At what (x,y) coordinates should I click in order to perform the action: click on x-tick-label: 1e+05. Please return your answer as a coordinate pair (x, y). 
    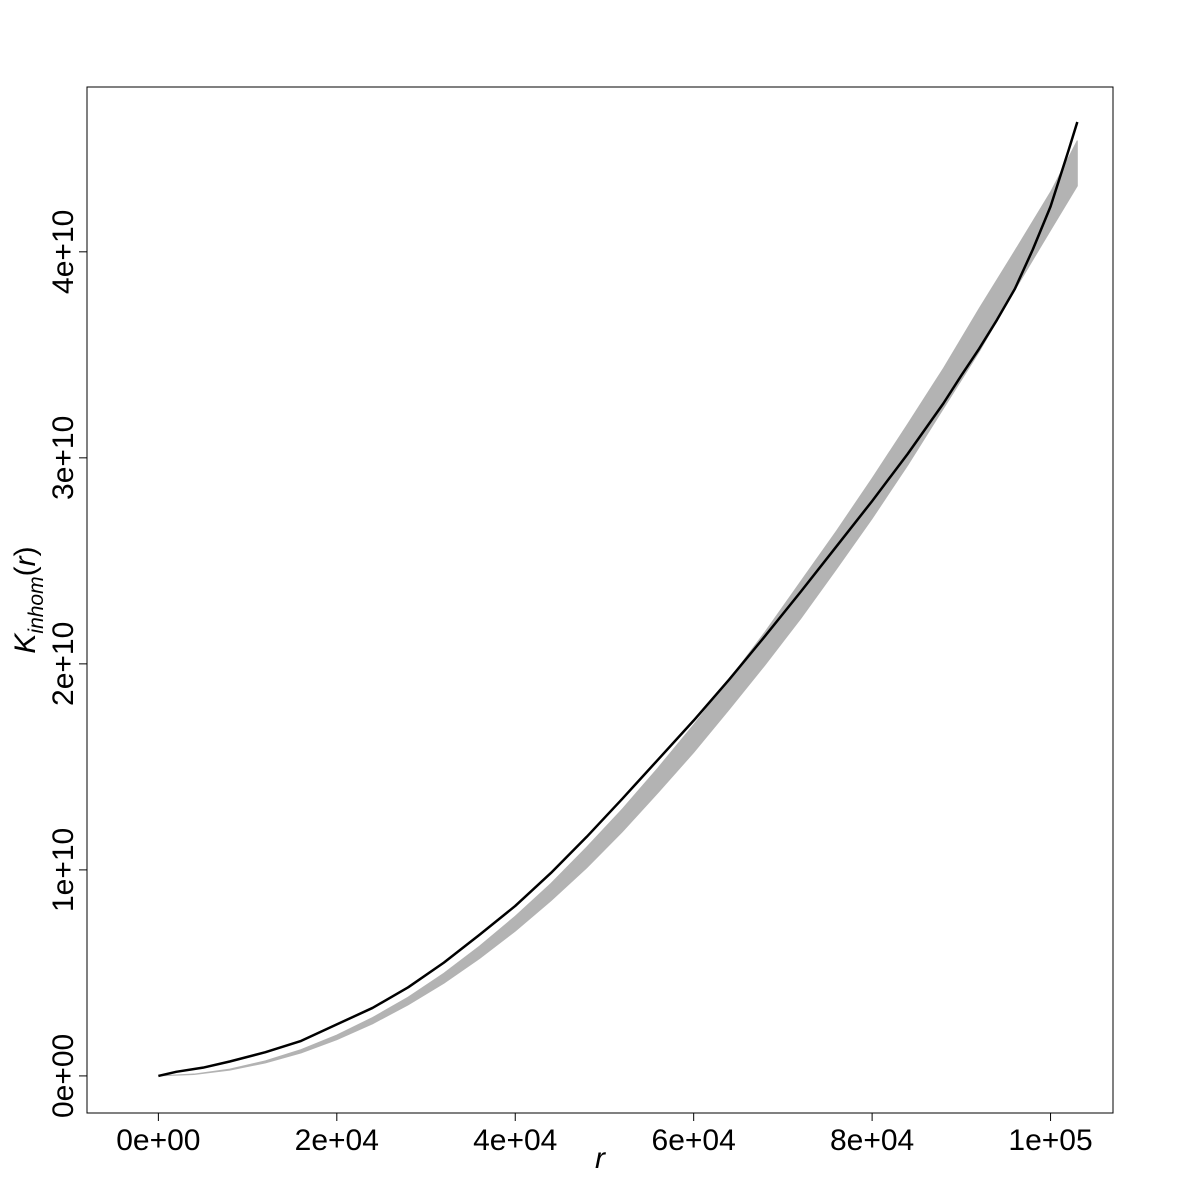
    Looking at the image, I should click on (1050, 1140).